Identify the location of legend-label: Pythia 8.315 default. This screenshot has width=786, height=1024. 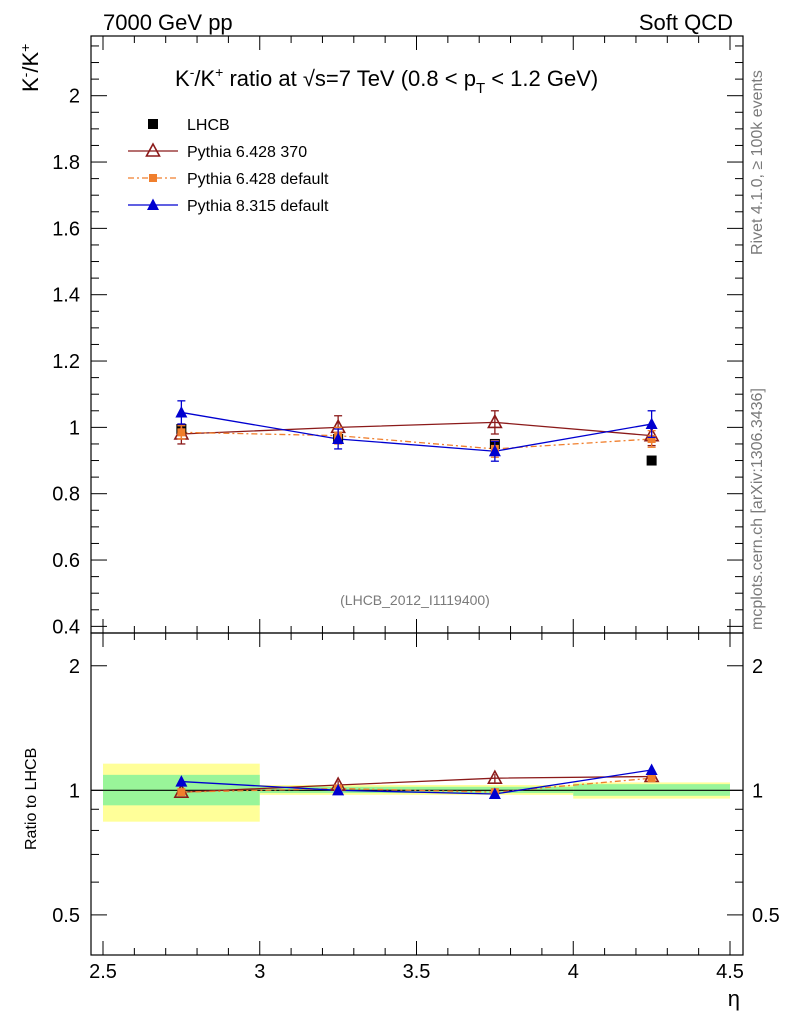
(258, 206).